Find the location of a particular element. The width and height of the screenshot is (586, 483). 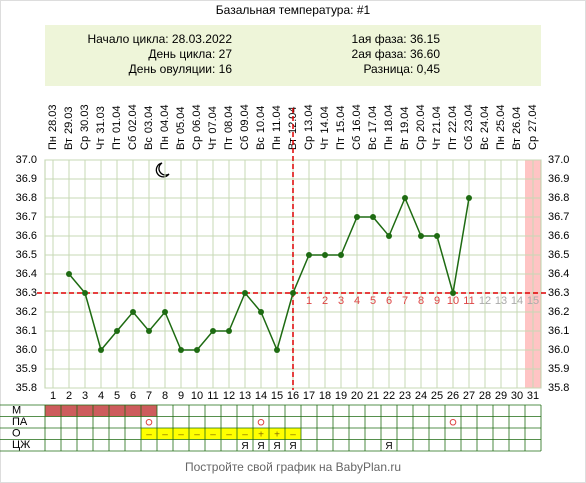

date: 28.03 is located at coordinates (53, 118).